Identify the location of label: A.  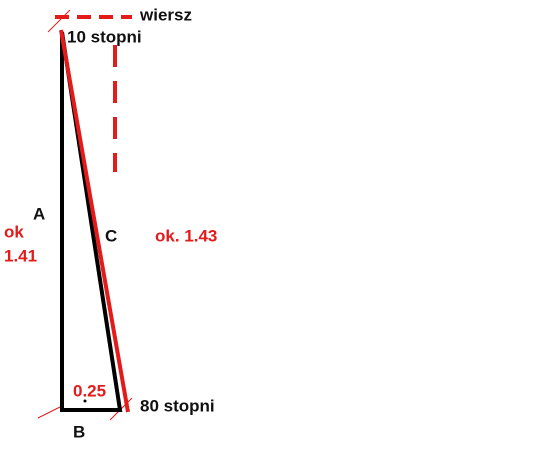
(39, 213).